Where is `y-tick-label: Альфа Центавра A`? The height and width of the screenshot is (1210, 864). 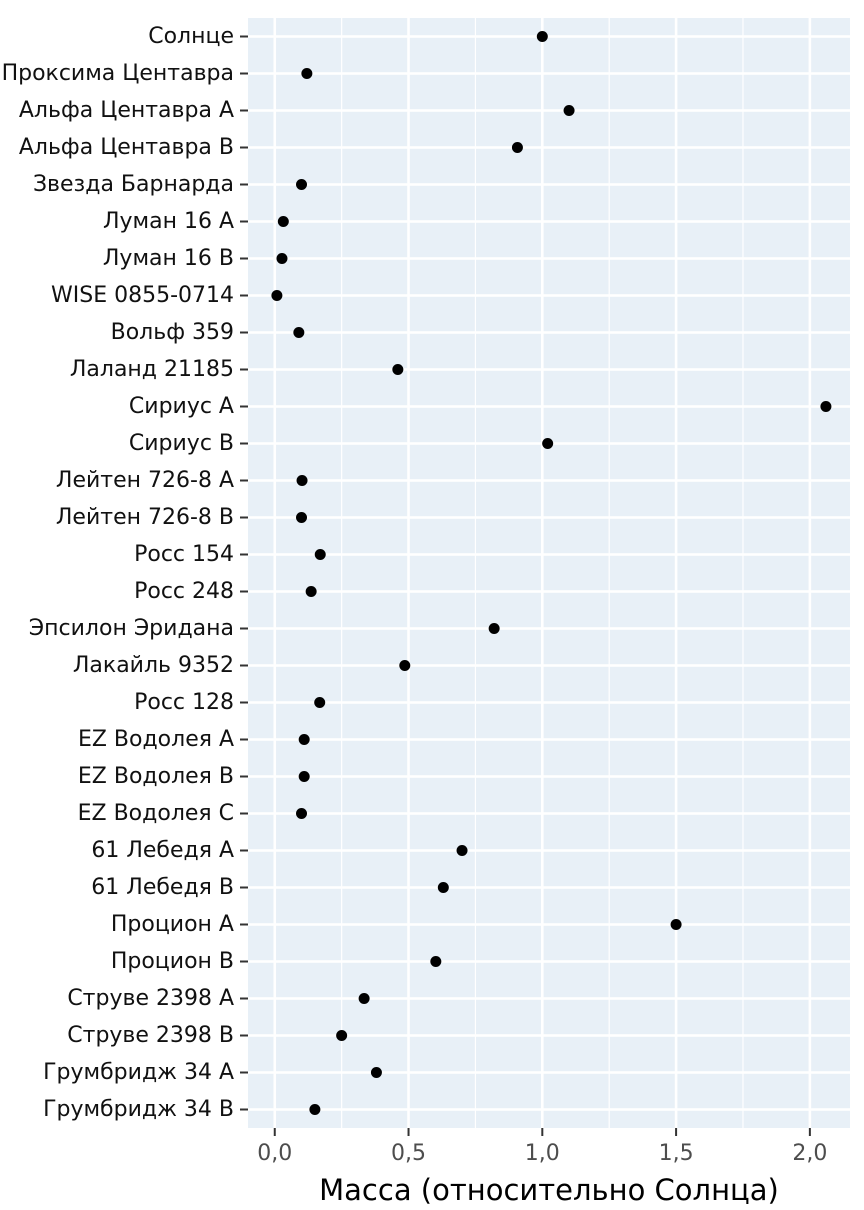
y-tick-label: Альфа Центавра A is located at coordinates (126, 110).